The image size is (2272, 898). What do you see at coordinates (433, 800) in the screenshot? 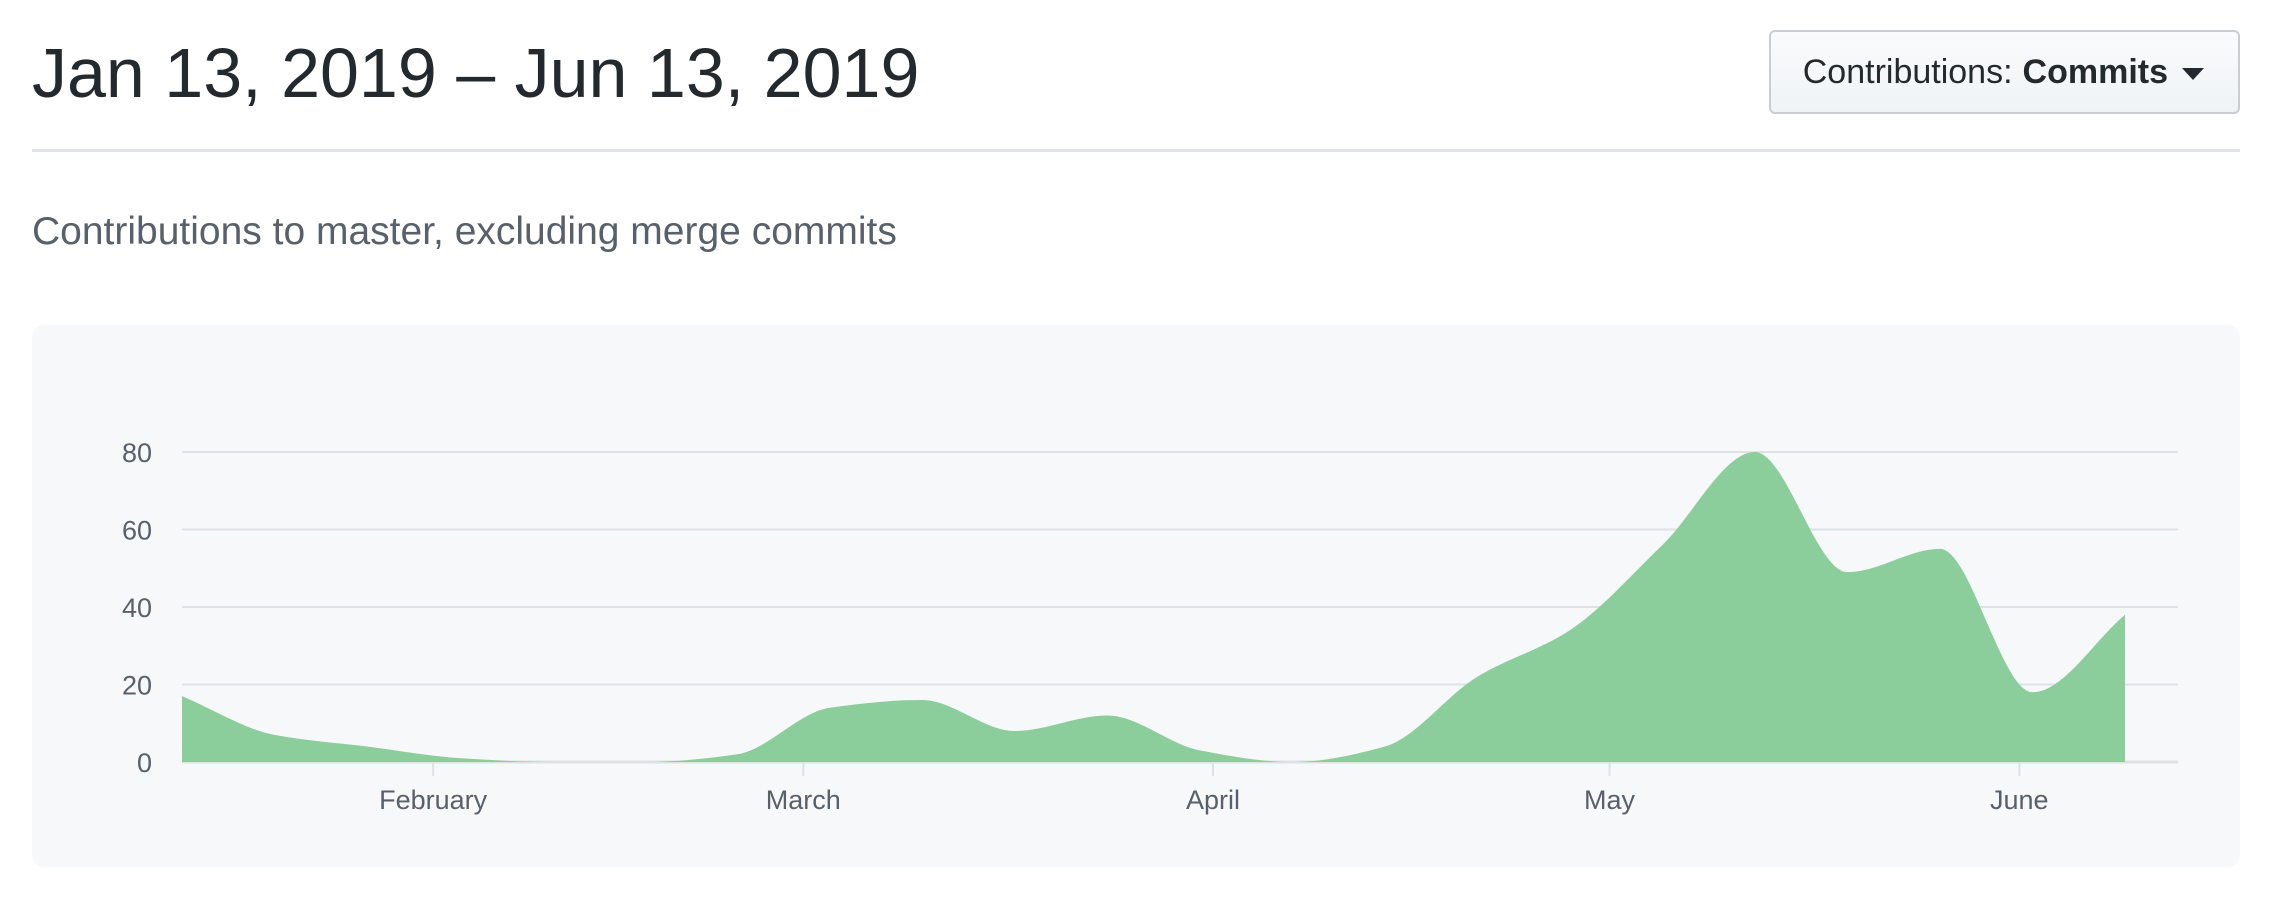
I see `x-tick-label: February` at bounding box center [433, 800].